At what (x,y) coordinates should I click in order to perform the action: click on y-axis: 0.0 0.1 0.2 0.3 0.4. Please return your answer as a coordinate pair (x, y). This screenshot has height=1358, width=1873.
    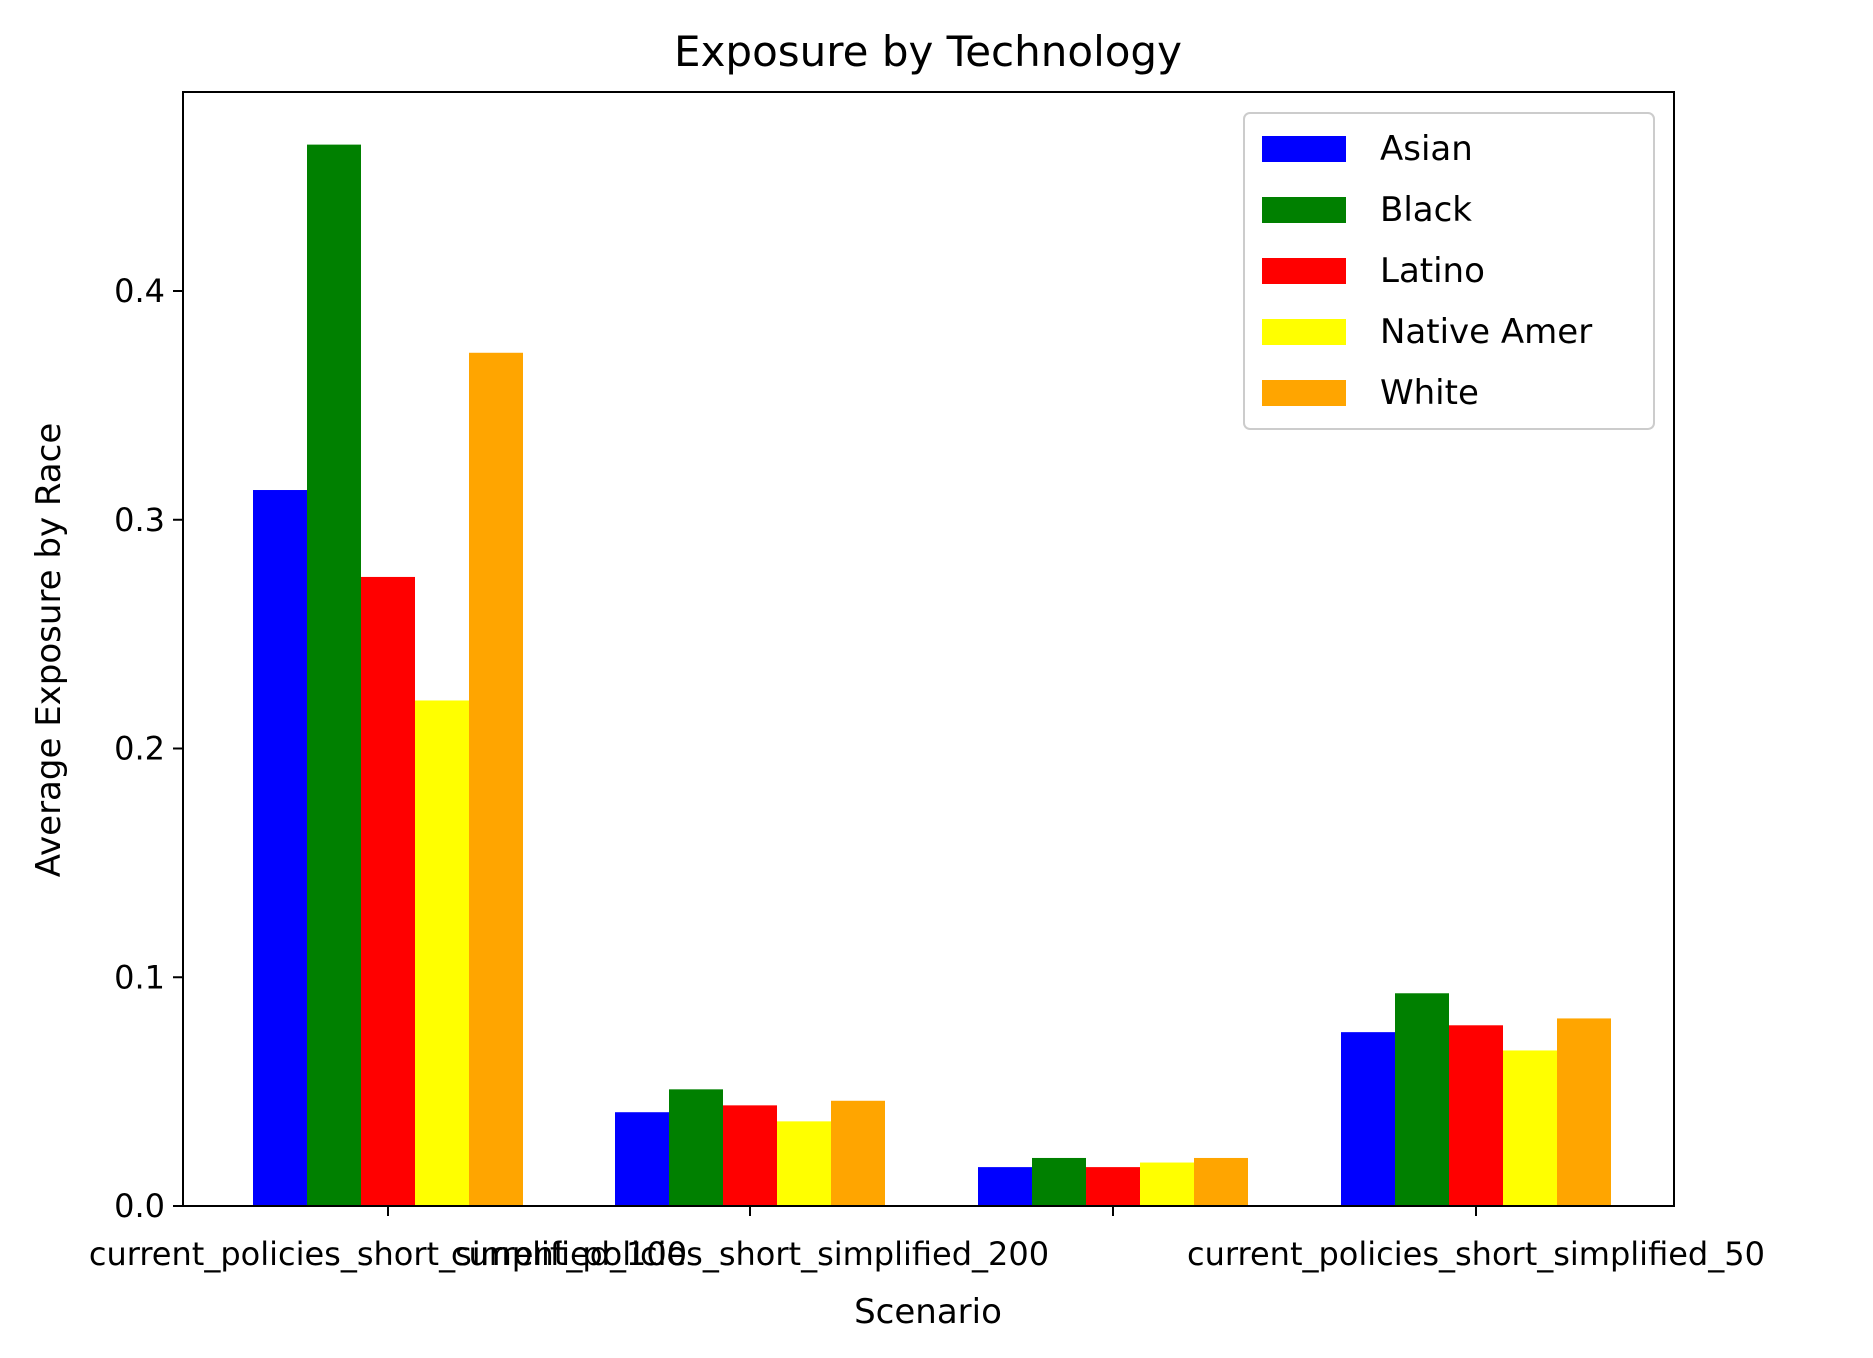
    Looking at the image, I should click on (148, 748).